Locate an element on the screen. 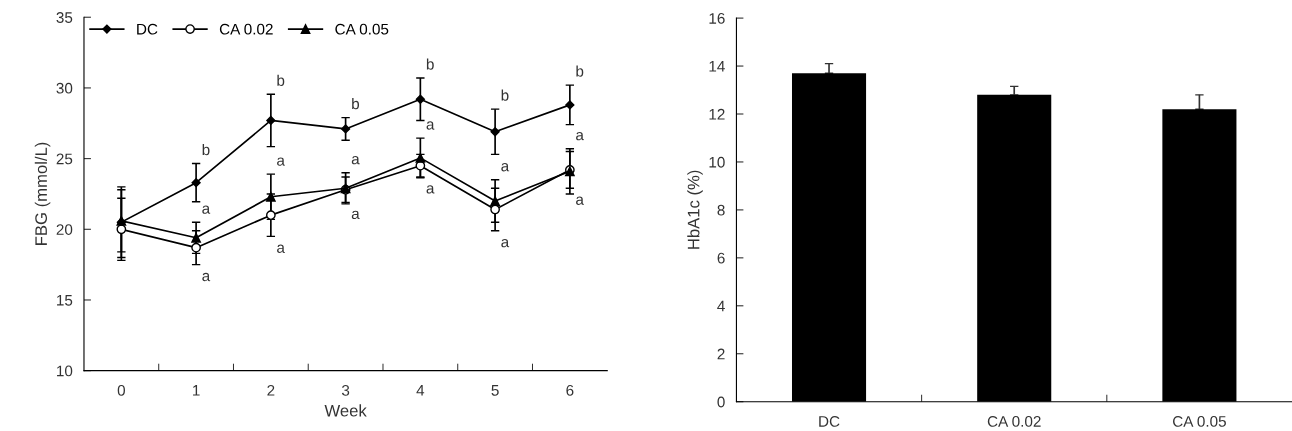 This screenshot has height=431, width=1292. x-tick-label: 3 is located at coordinates (345, 390).